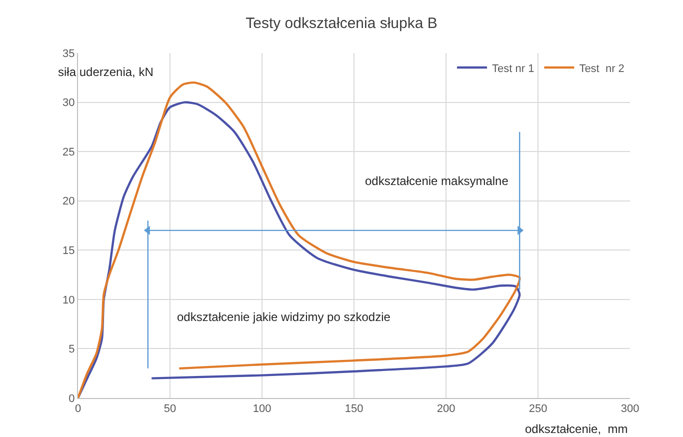  Describe the element at coordinates (354, 409) in the screenshot. I see `x-tick-label: 150` at that location.